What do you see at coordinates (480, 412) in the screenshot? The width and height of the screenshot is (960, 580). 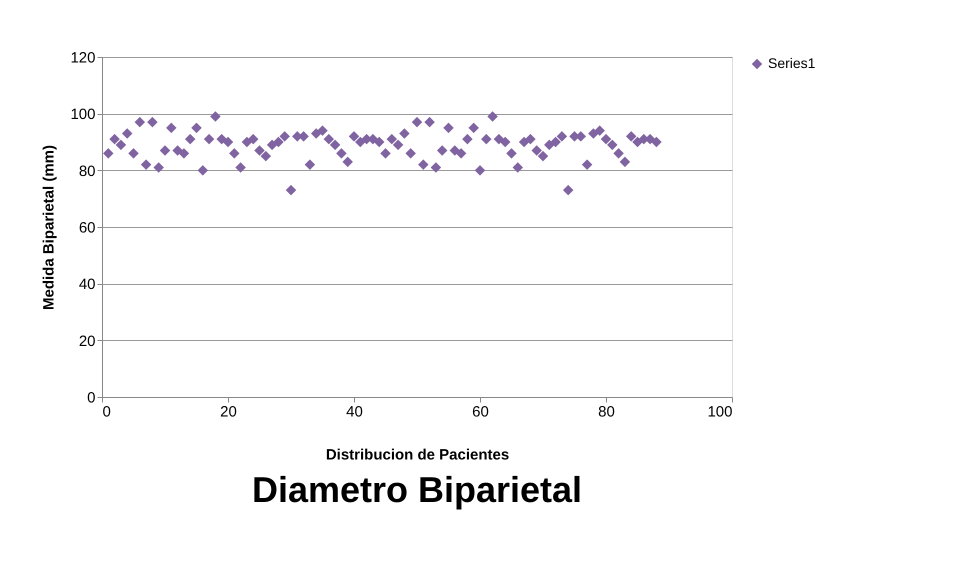 I see `x-tick-label: 60` at bounding box center [480, 412].